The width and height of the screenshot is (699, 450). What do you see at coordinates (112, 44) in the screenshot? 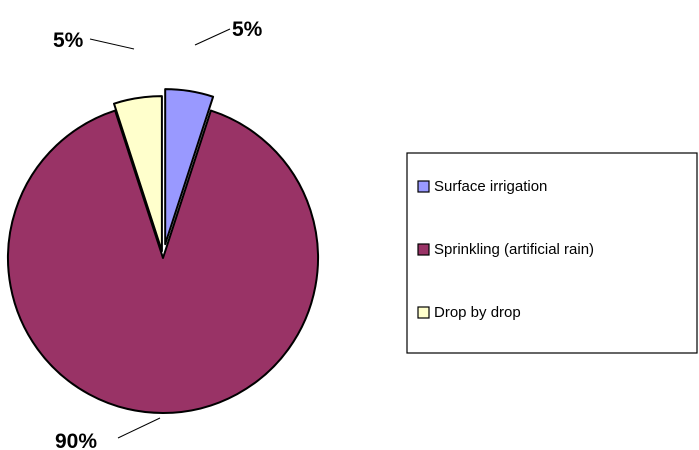
I see `leader-line-drop-by-drop` at bounding box center [112, 44].